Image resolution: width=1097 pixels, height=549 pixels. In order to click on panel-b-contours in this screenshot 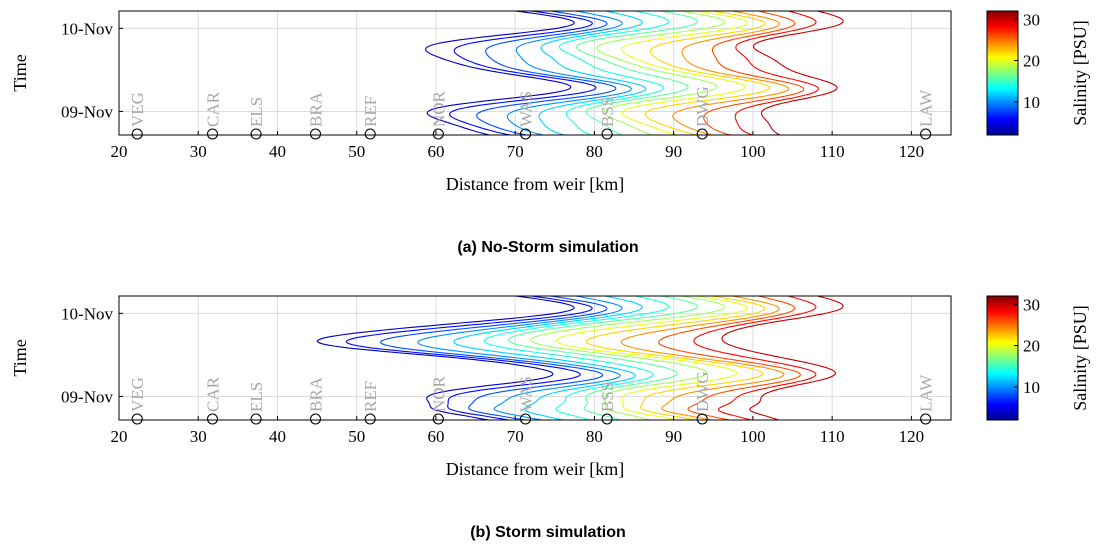, I will do `click(580, 358)`.